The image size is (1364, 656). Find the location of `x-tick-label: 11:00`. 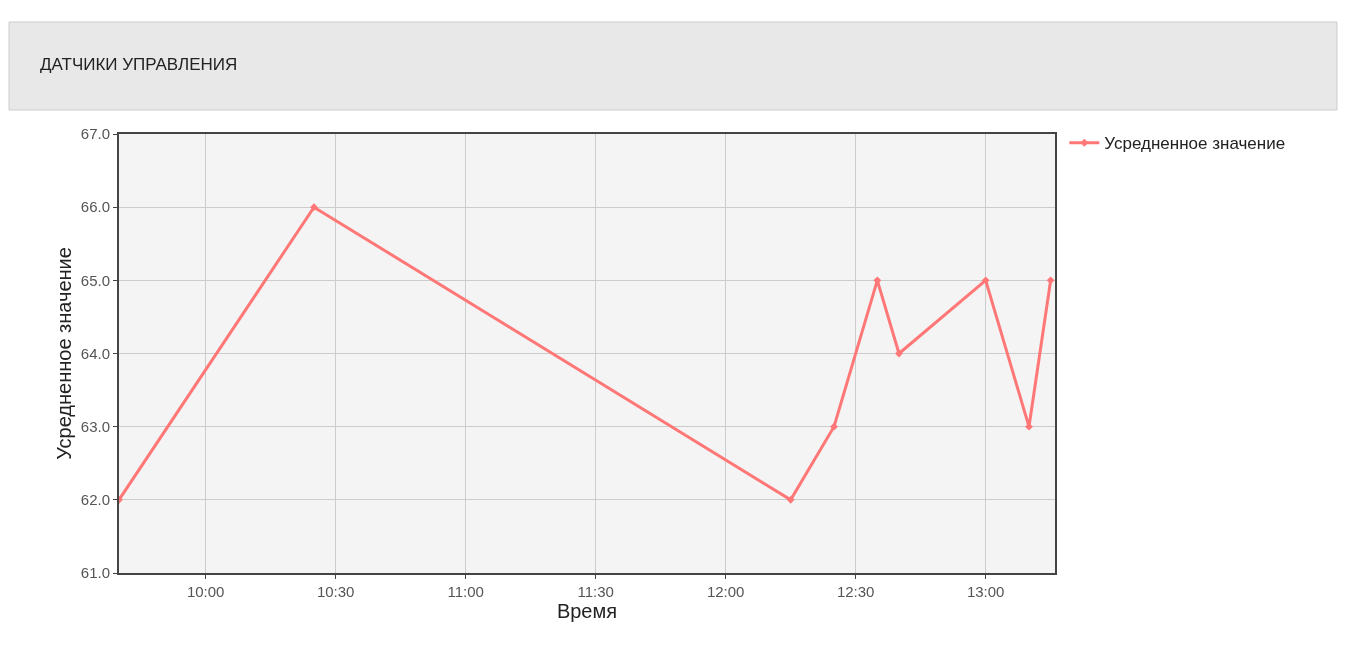

x-tick-label: 11:00 is located at coordinates (465, 591).